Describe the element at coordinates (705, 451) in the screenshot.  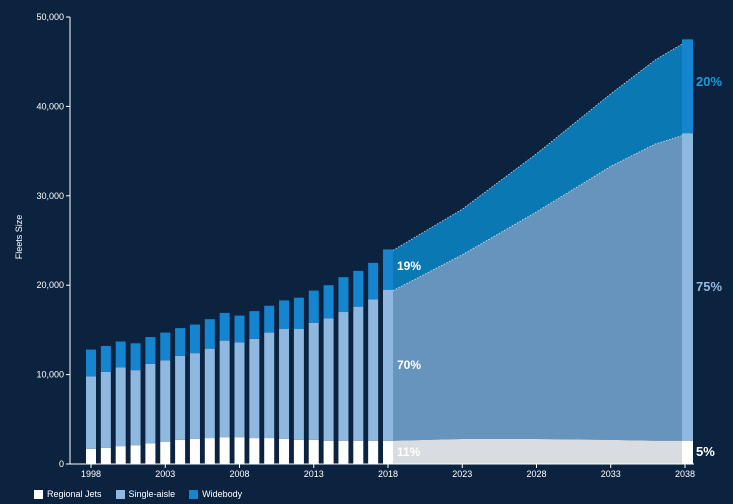
I see `annotation-2038-regional-jets: 5%` at that location.